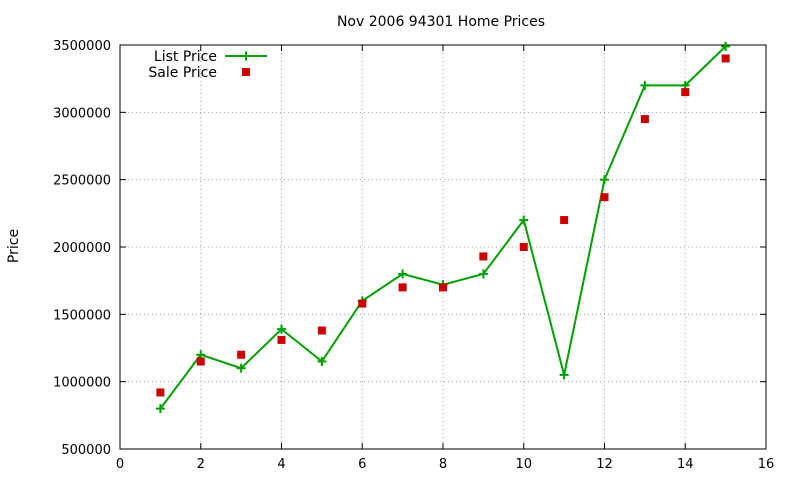 The height and width of the screenshot is (480, 800). I want to click on legend-label: Sale Price, so click(182, 73).